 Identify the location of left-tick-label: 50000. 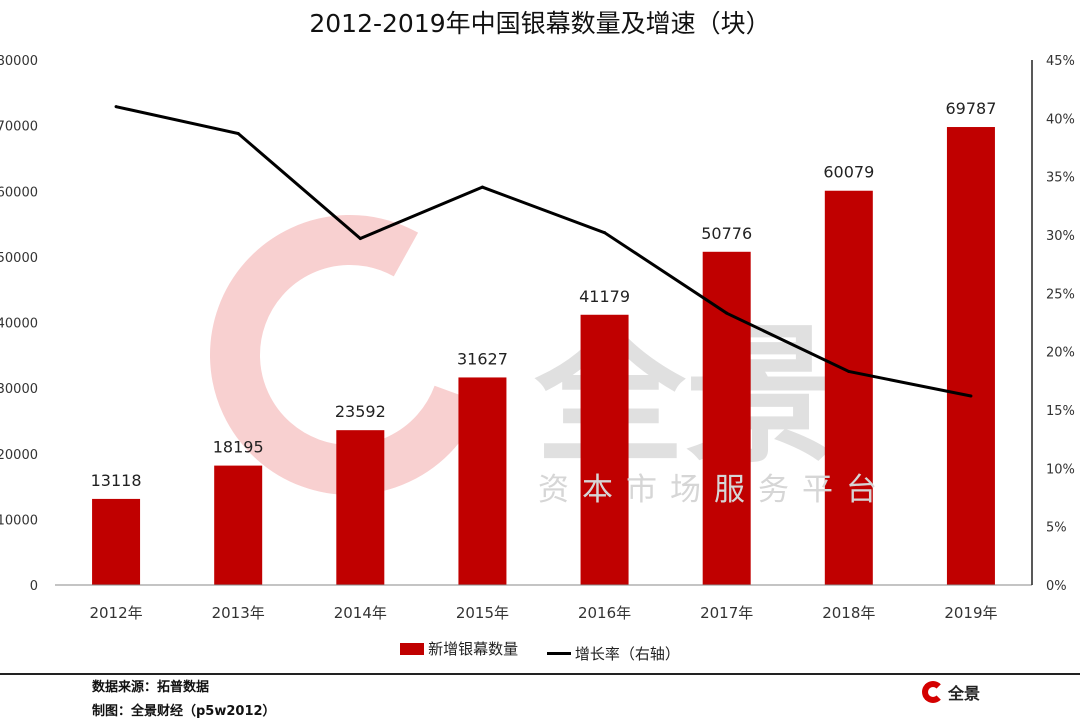
(19, 258).